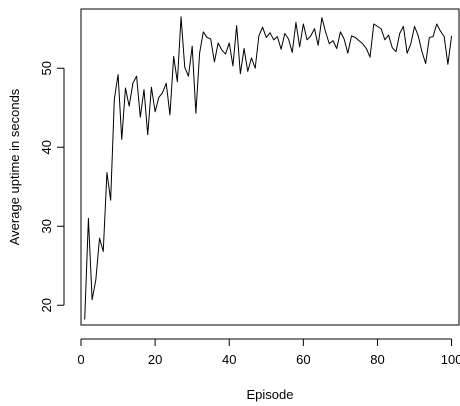 This screenshot has height=406, width=460. Describe the element at coordinates (450, 359) in the screenshot. I see `x-tick-label: 100` at that location.